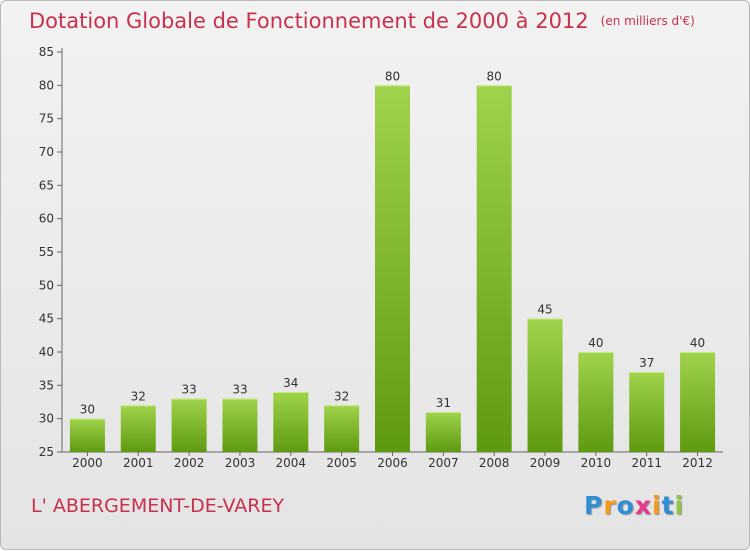 The width and height of the screenshot is (750, 551). What do you see at coordinates (544, 310) in the screenshot?
I see `data-label: 45` at bounding box center [544, 310].